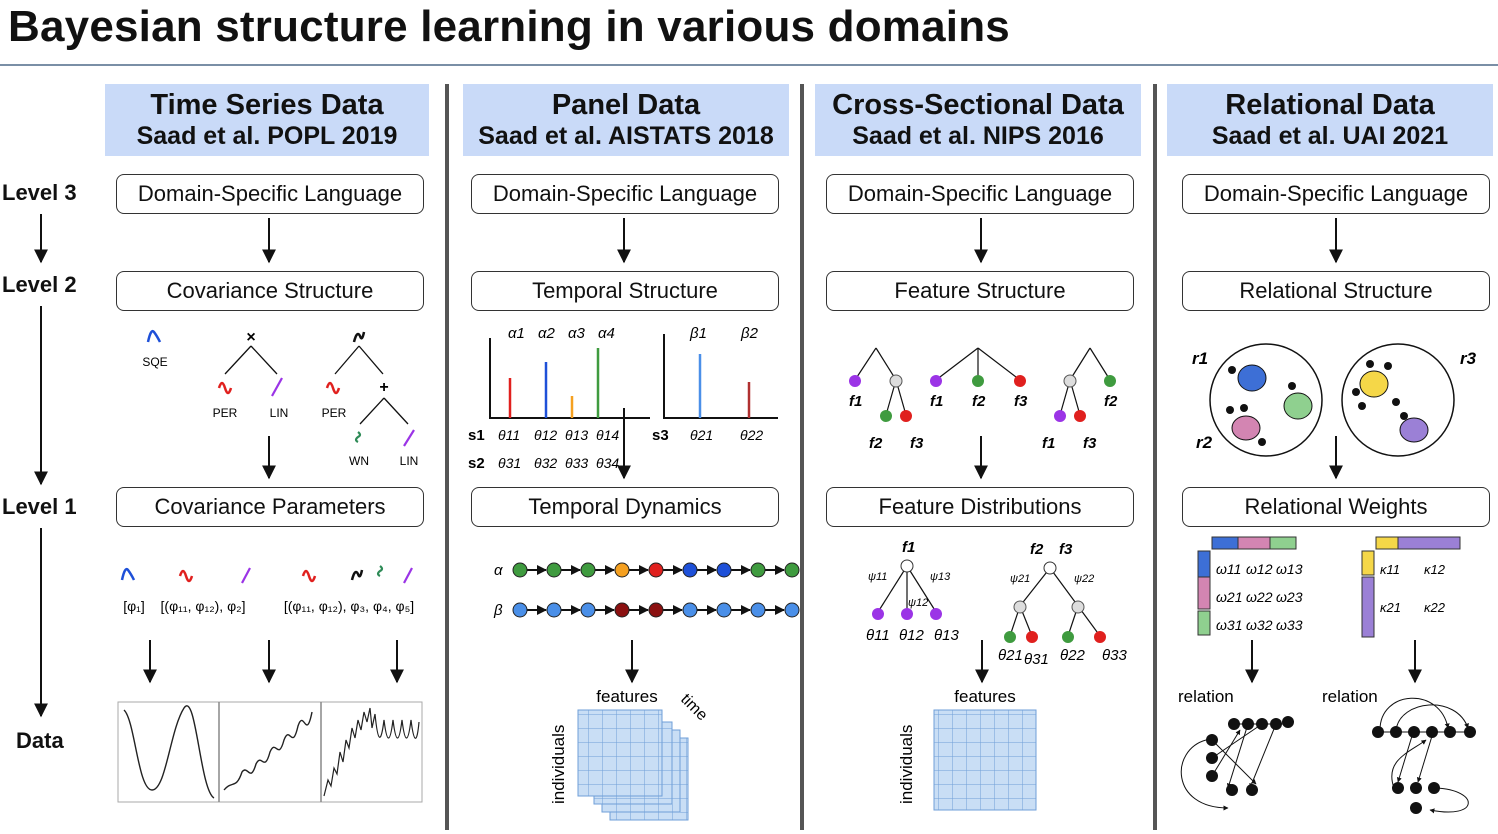 The height and width of the screenshot is (834, 1498). Describe the element at coordinates (620, 753) in the screenshot. I see `cube-layer` at that location.